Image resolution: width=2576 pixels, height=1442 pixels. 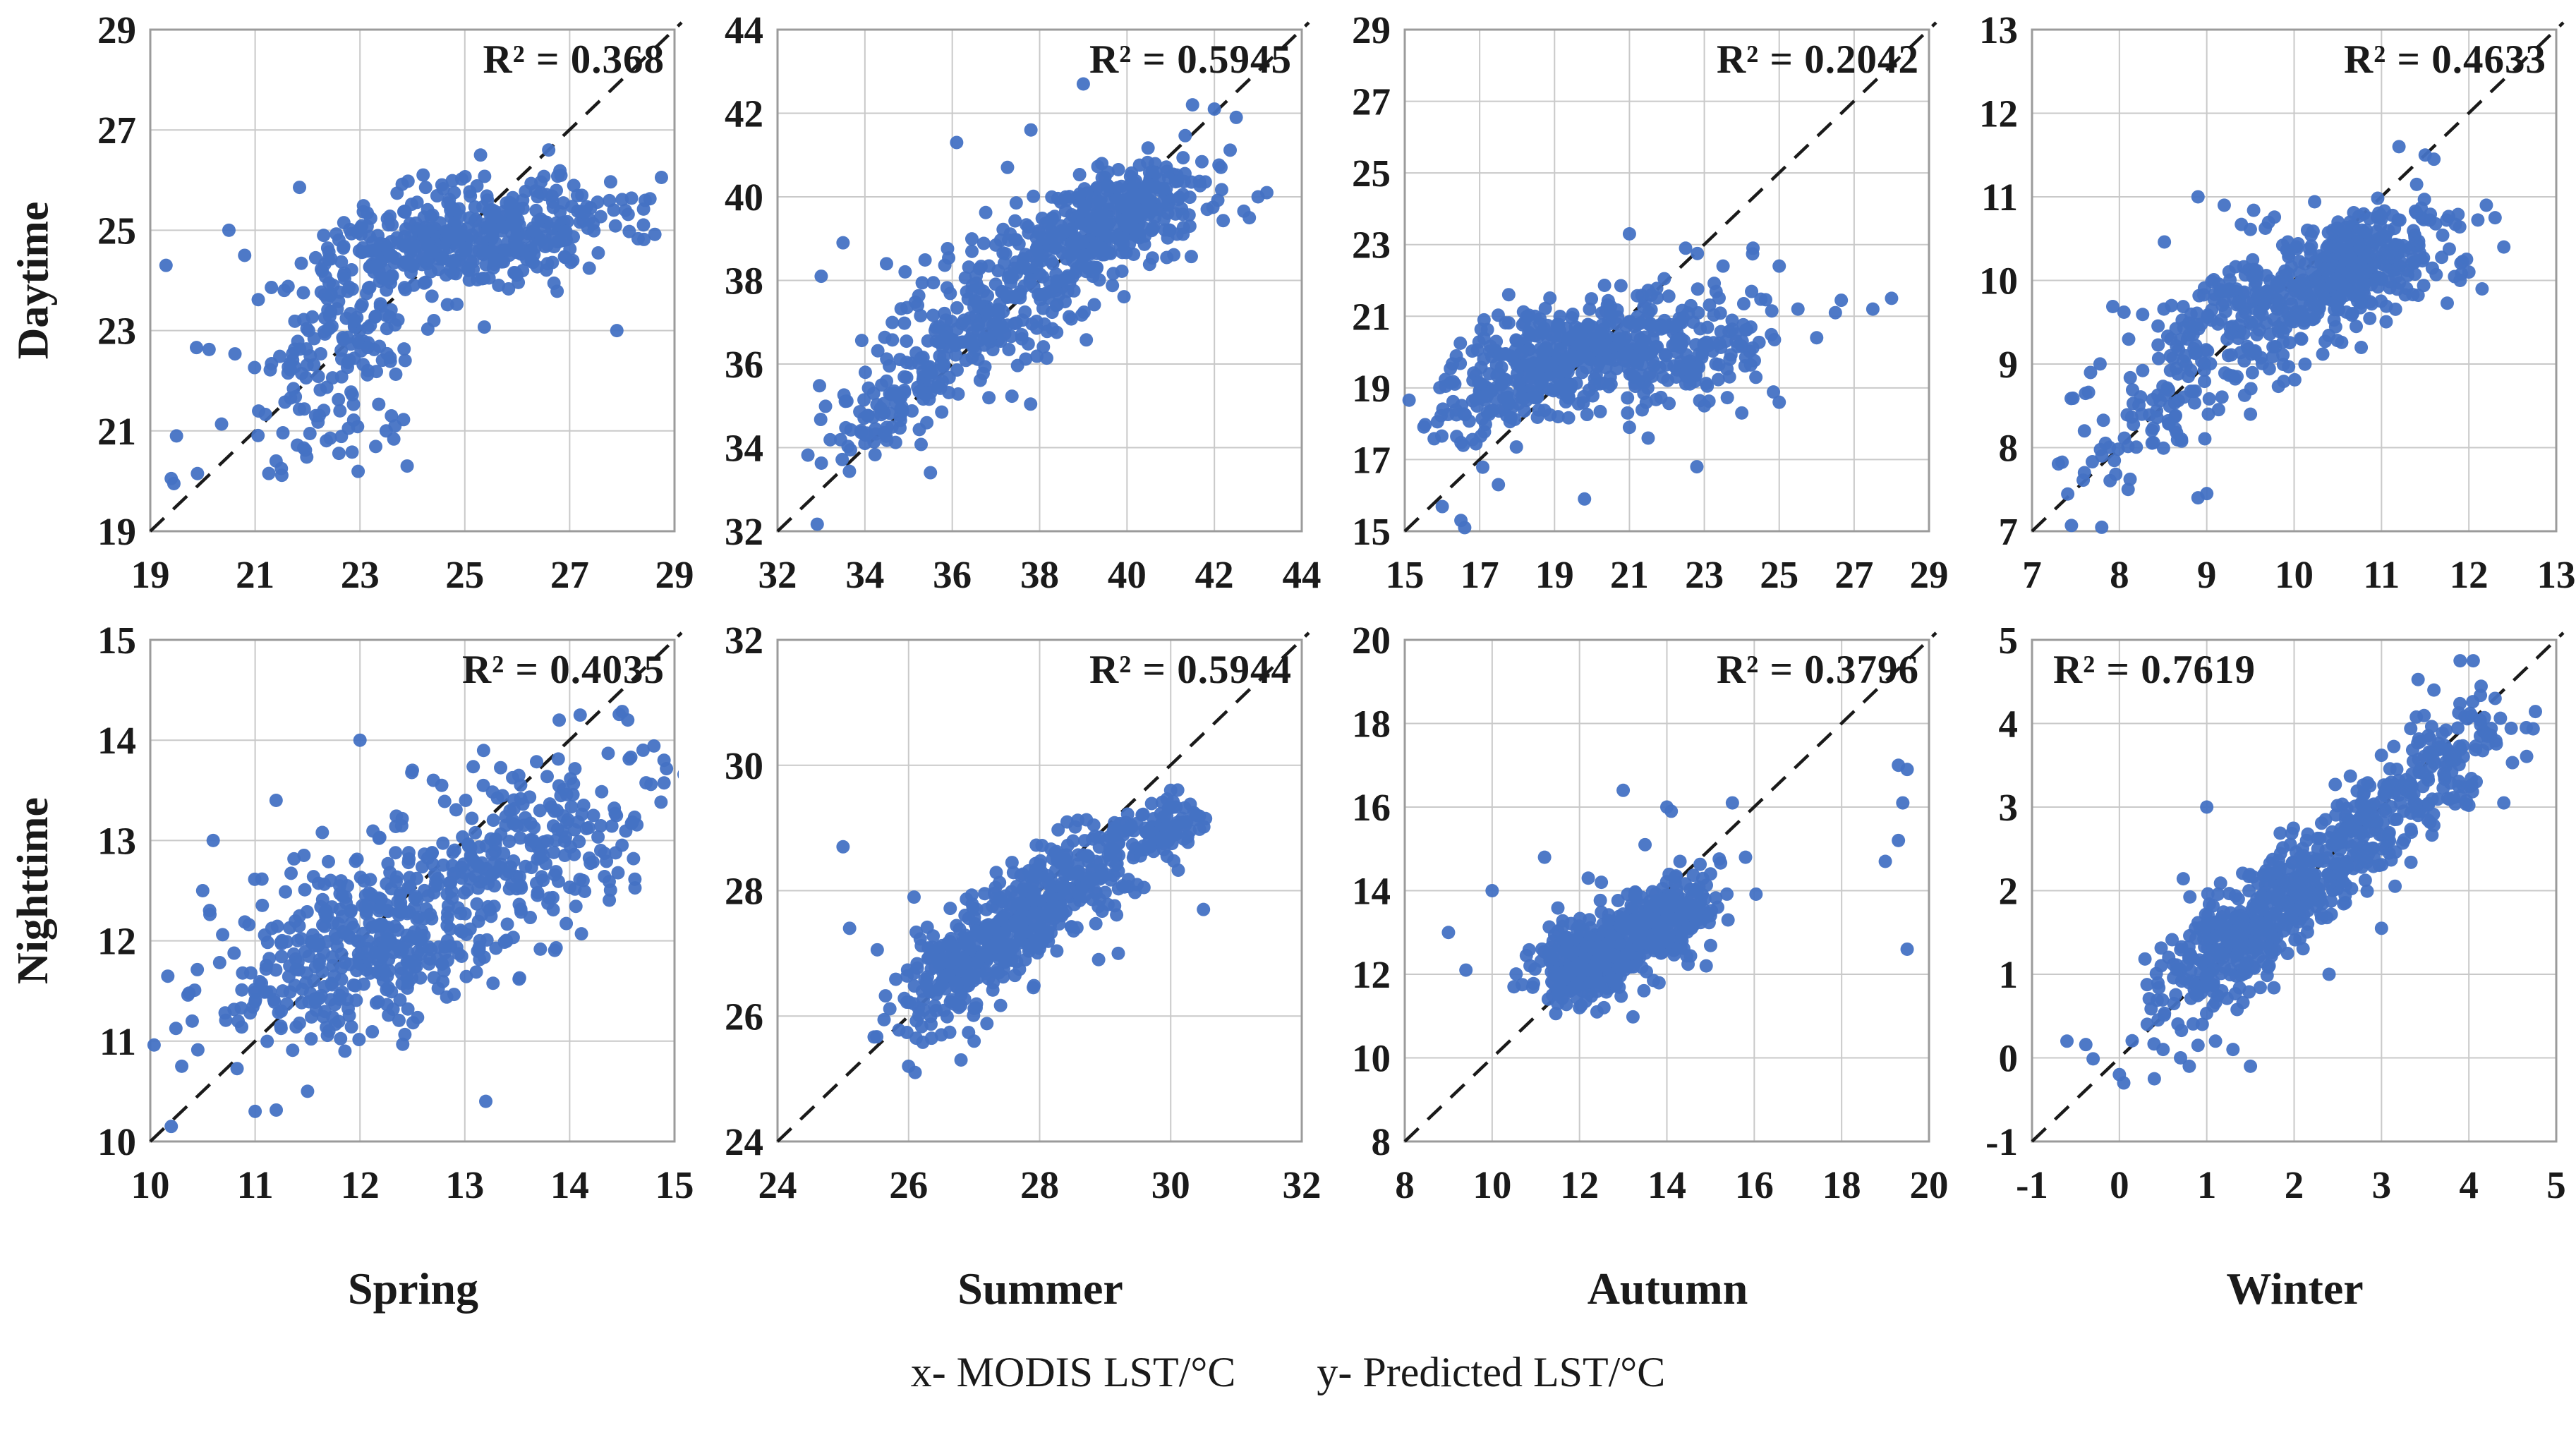 What do you see at coordinates (2275, 912) in the screenshot?
I see `scatter-plot-nighttime-winter: -1-1 0 0 1 1 2 2 3 3 4 4 5 5` at bounding box center [2275, 912].